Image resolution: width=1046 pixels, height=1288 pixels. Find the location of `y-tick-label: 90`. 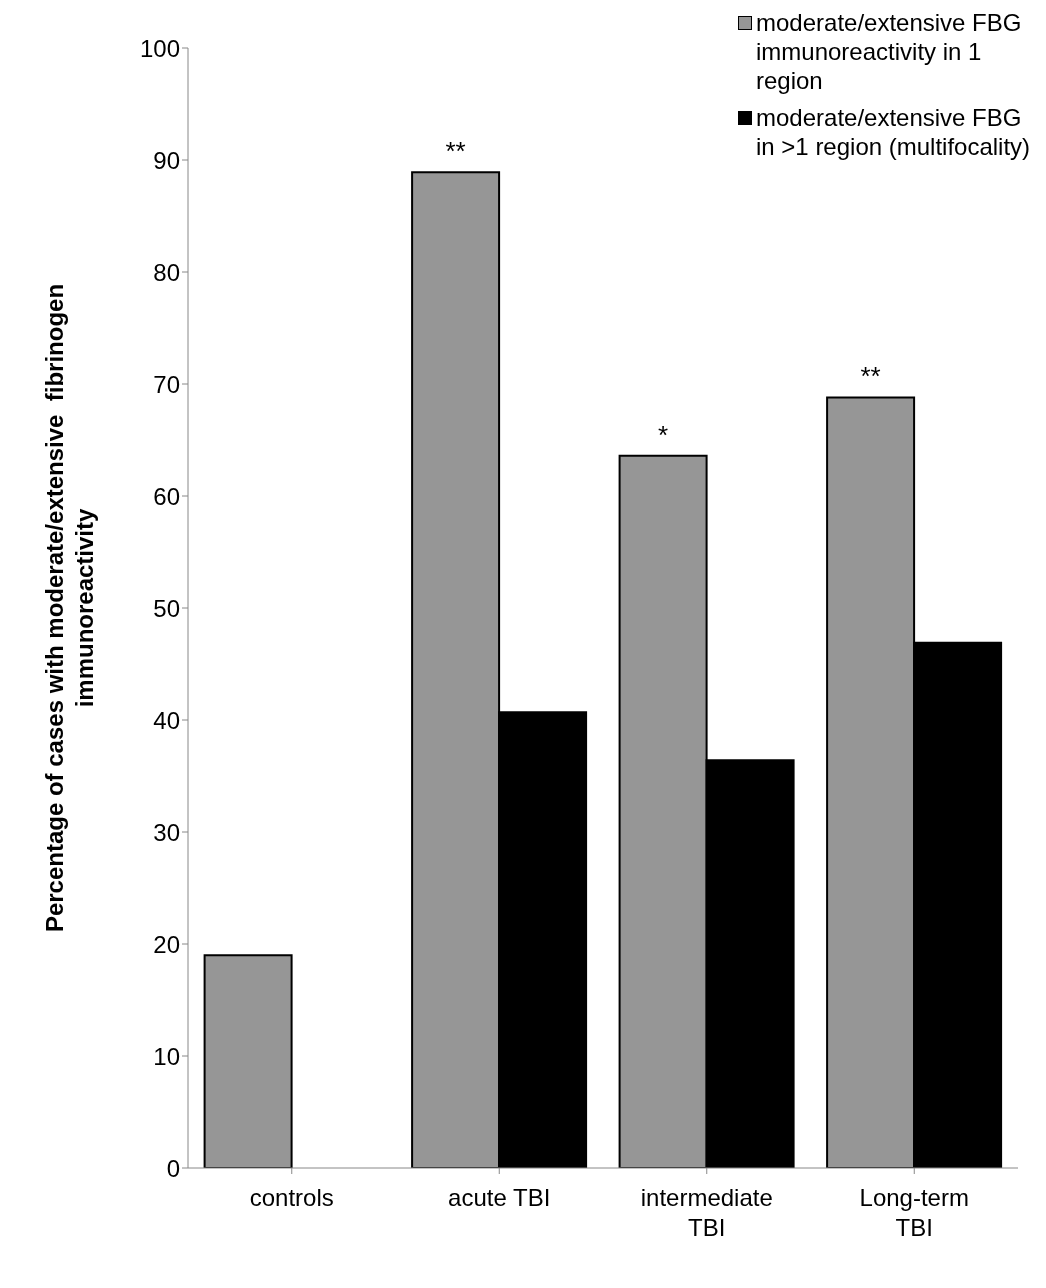

y-tick-label: 90 is located at coordinates (166, 160).